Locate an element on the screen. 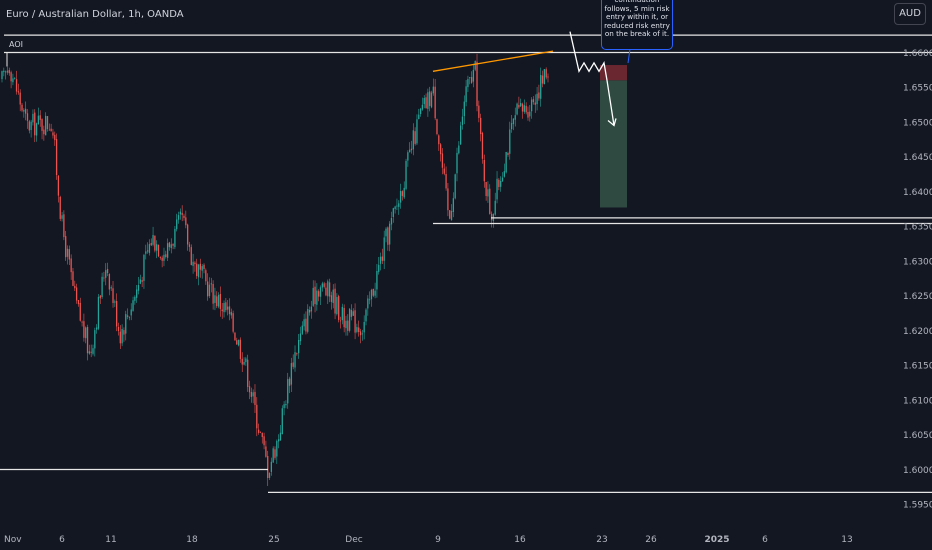  aoi-label: AOI is located at coordinates (16, 44).